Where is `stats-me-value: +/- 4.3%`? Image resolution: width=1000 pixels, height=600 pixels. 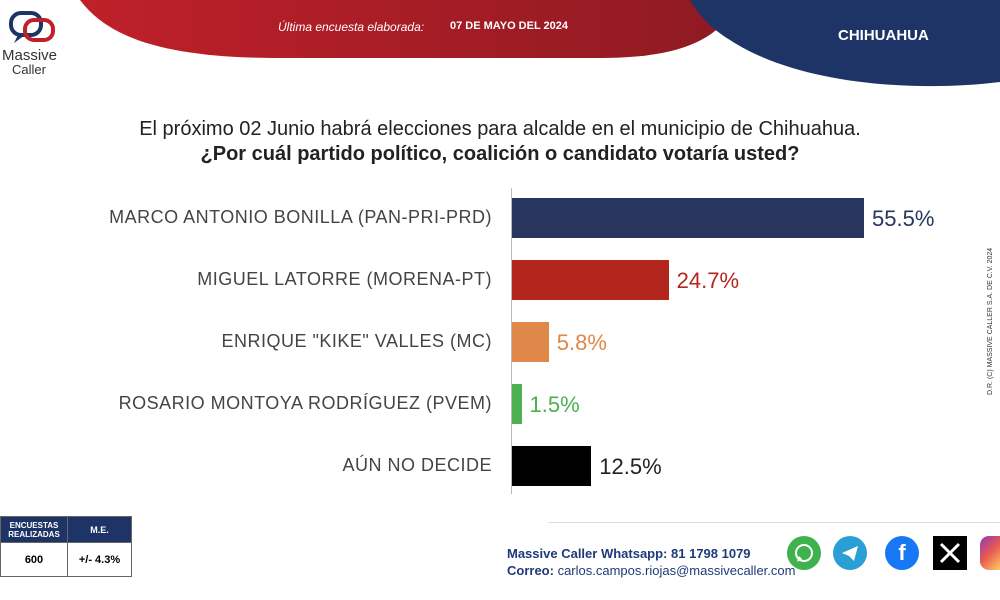 stats-me-value: +/- 4.3% is located at coordinates (99, 559).